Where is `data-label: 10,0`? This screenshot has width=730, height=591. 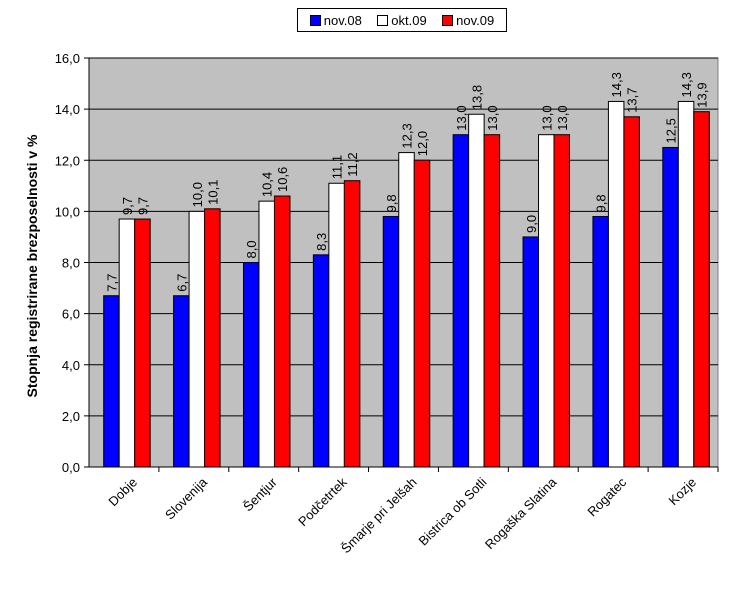 data-label: 10,0 is located at coordinates (197, 194).